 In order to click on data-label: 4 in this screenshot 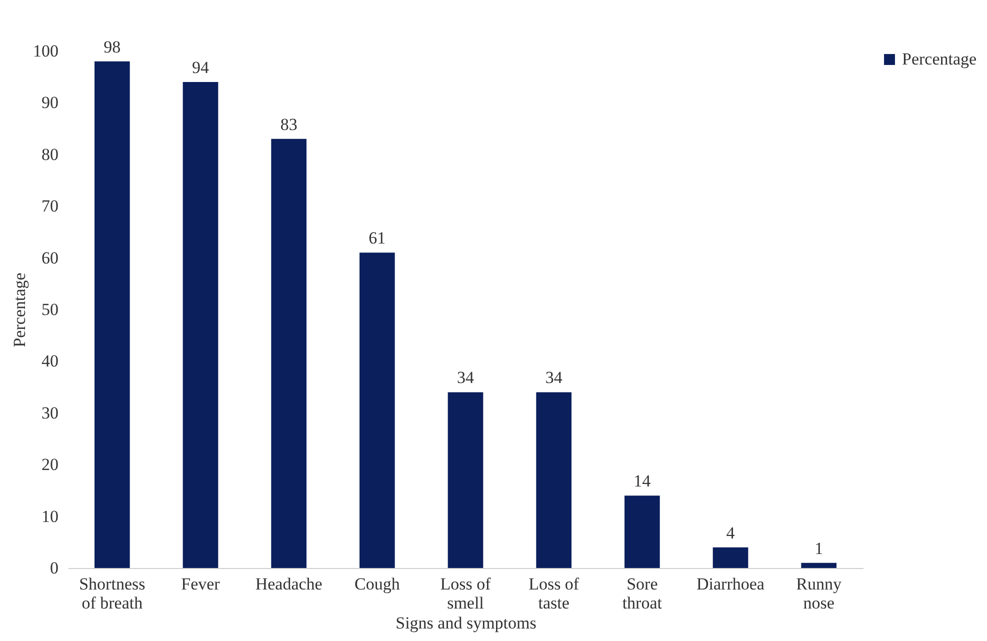, I will do `click(731, 532)`.